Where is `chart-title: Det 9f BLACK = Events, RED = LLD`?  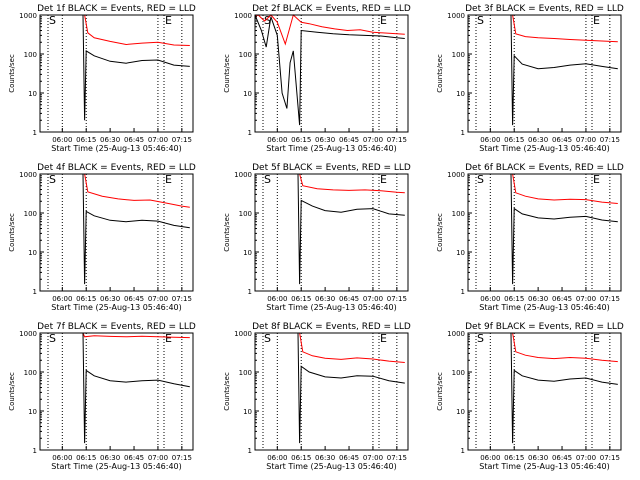 chart-title: Det 9f BLACK = Events, RED = LLD is located at coordinates (544, 327).